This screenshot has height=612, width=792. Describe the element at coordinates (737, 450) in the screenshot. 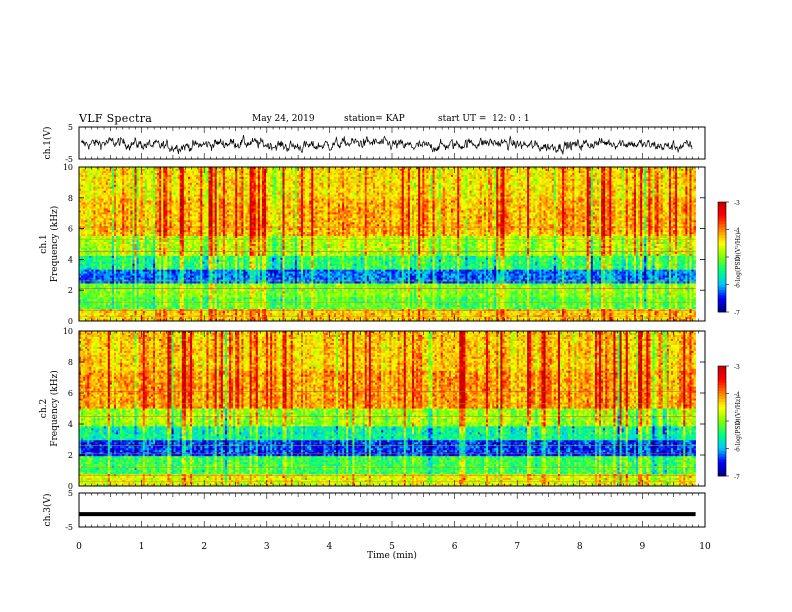

I see `ch2-spec-colorbar-tick-label: -6` at that location.